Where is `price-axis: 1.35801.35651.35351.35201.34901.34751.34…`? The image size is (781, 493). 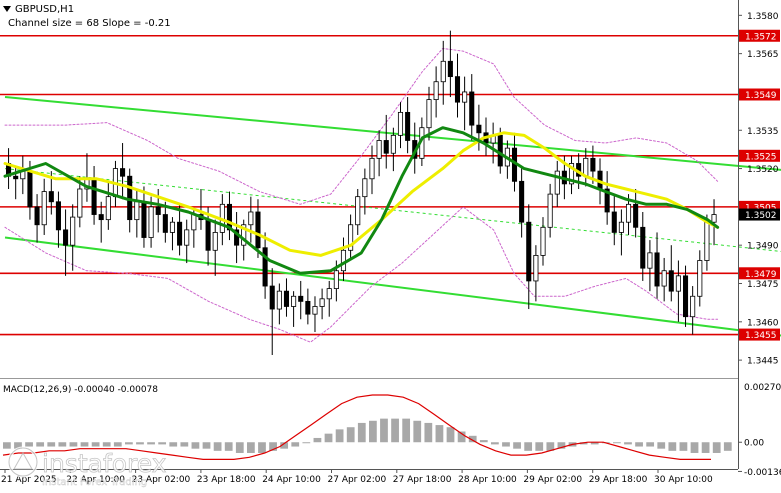
price-axis: 1.35801.35651.35351.35201.34901.34751.34… is located at coordinates (759, 239).